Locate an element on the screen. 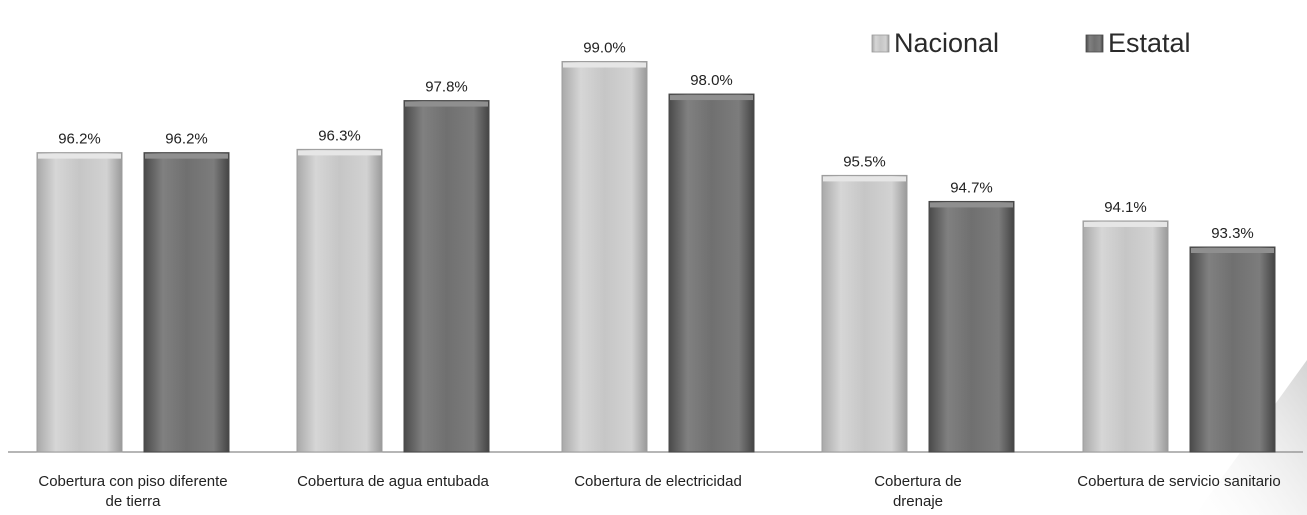  legend: Nacional Estatal is located at coordinates (1031, 43).